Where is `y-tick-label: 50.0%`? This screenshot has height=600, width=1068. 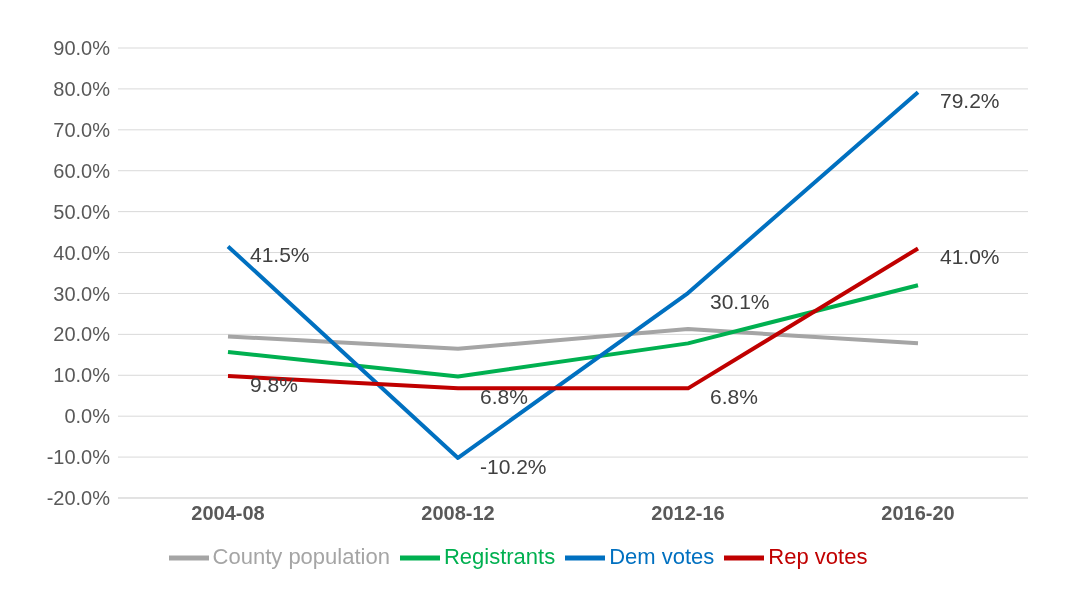 y-tick-label: 50.0% is located at coordinates (82, 211).